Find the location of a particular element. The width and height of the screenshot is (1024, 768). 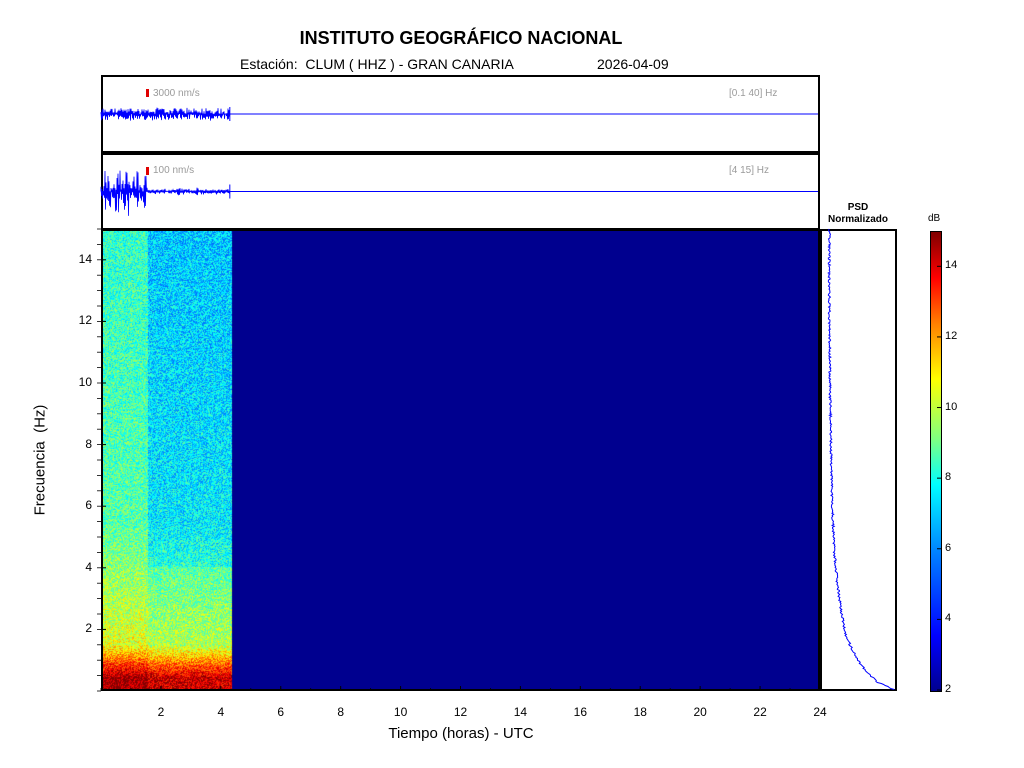

x-tick-label-11: 24 is located at coordinates (820, 712).